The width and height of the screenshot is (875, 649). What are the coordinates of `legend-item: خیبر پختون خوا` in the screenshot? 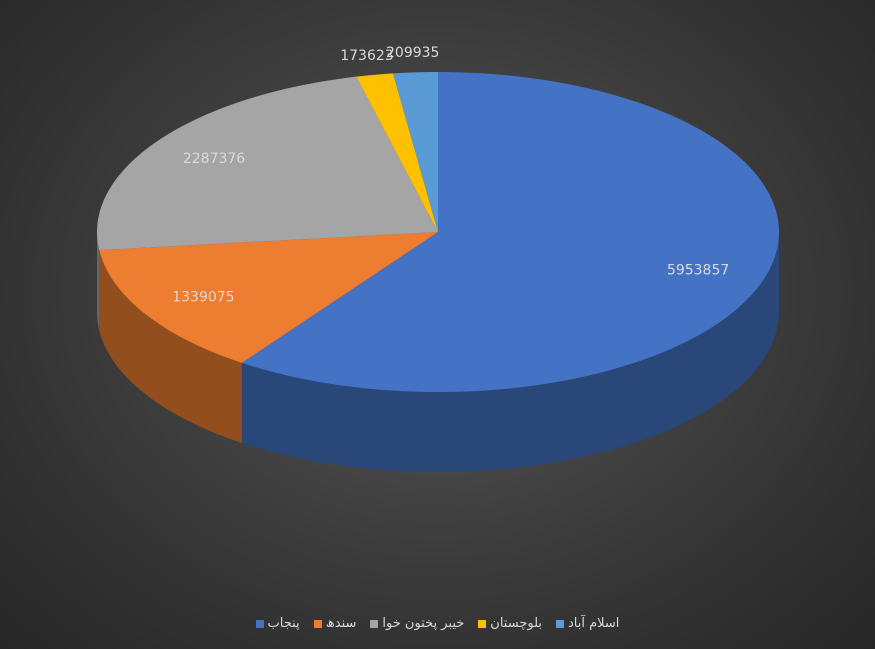 It's located at (417, 623).